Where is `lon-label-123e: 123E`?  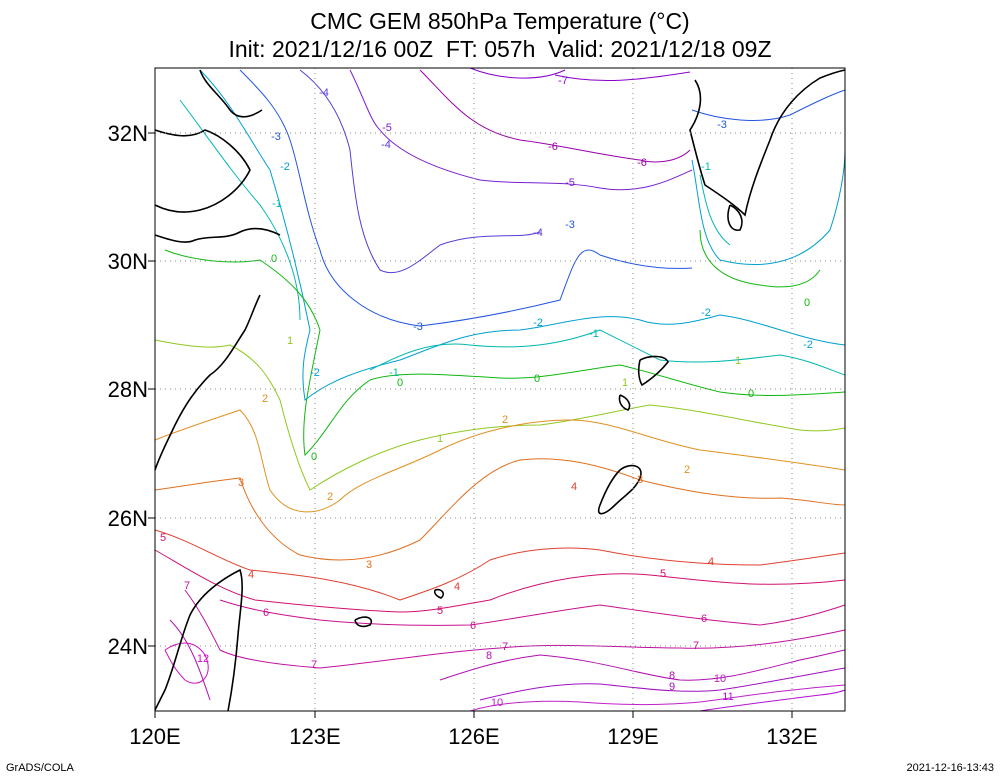 lon-label-123e: 123E is located at coordinates (314, 736).